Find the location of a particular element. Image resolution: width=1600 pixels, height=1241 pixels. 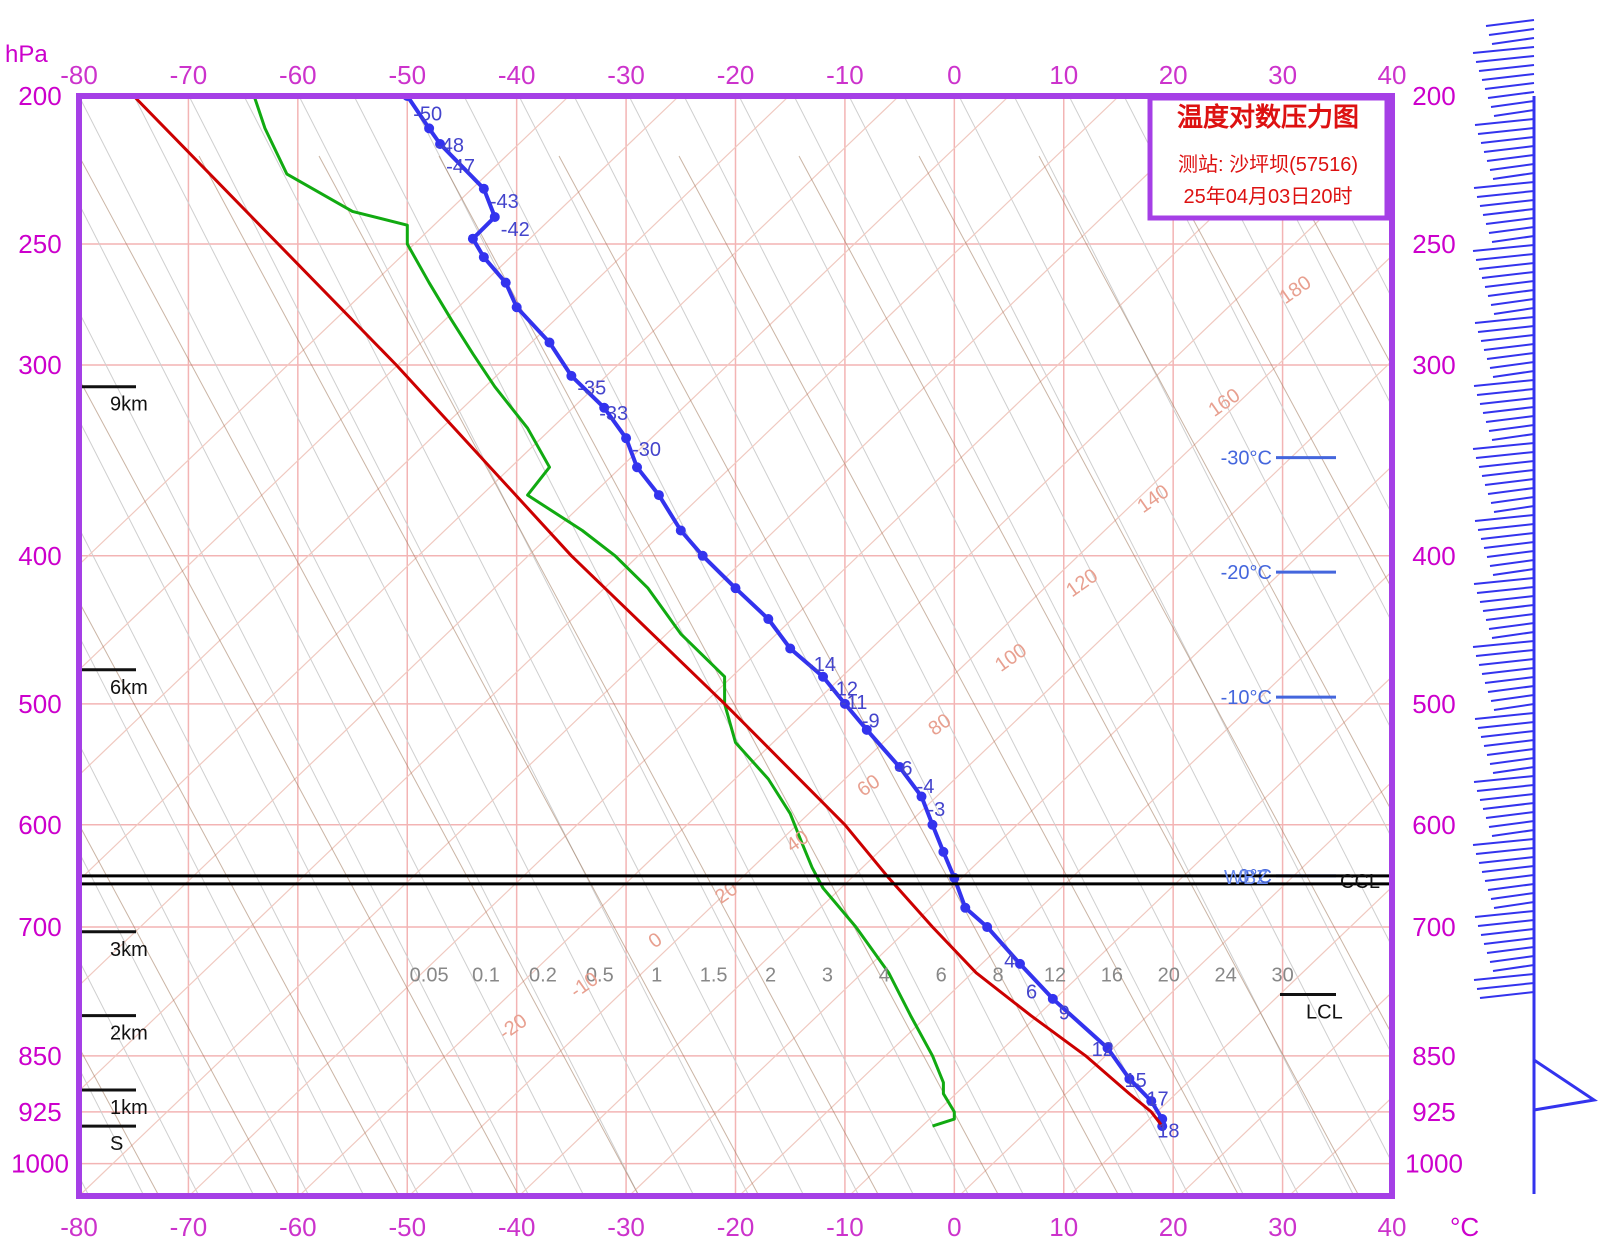

bottom-temperature-tick-label: -40 is located at coordinates (517, 1226).